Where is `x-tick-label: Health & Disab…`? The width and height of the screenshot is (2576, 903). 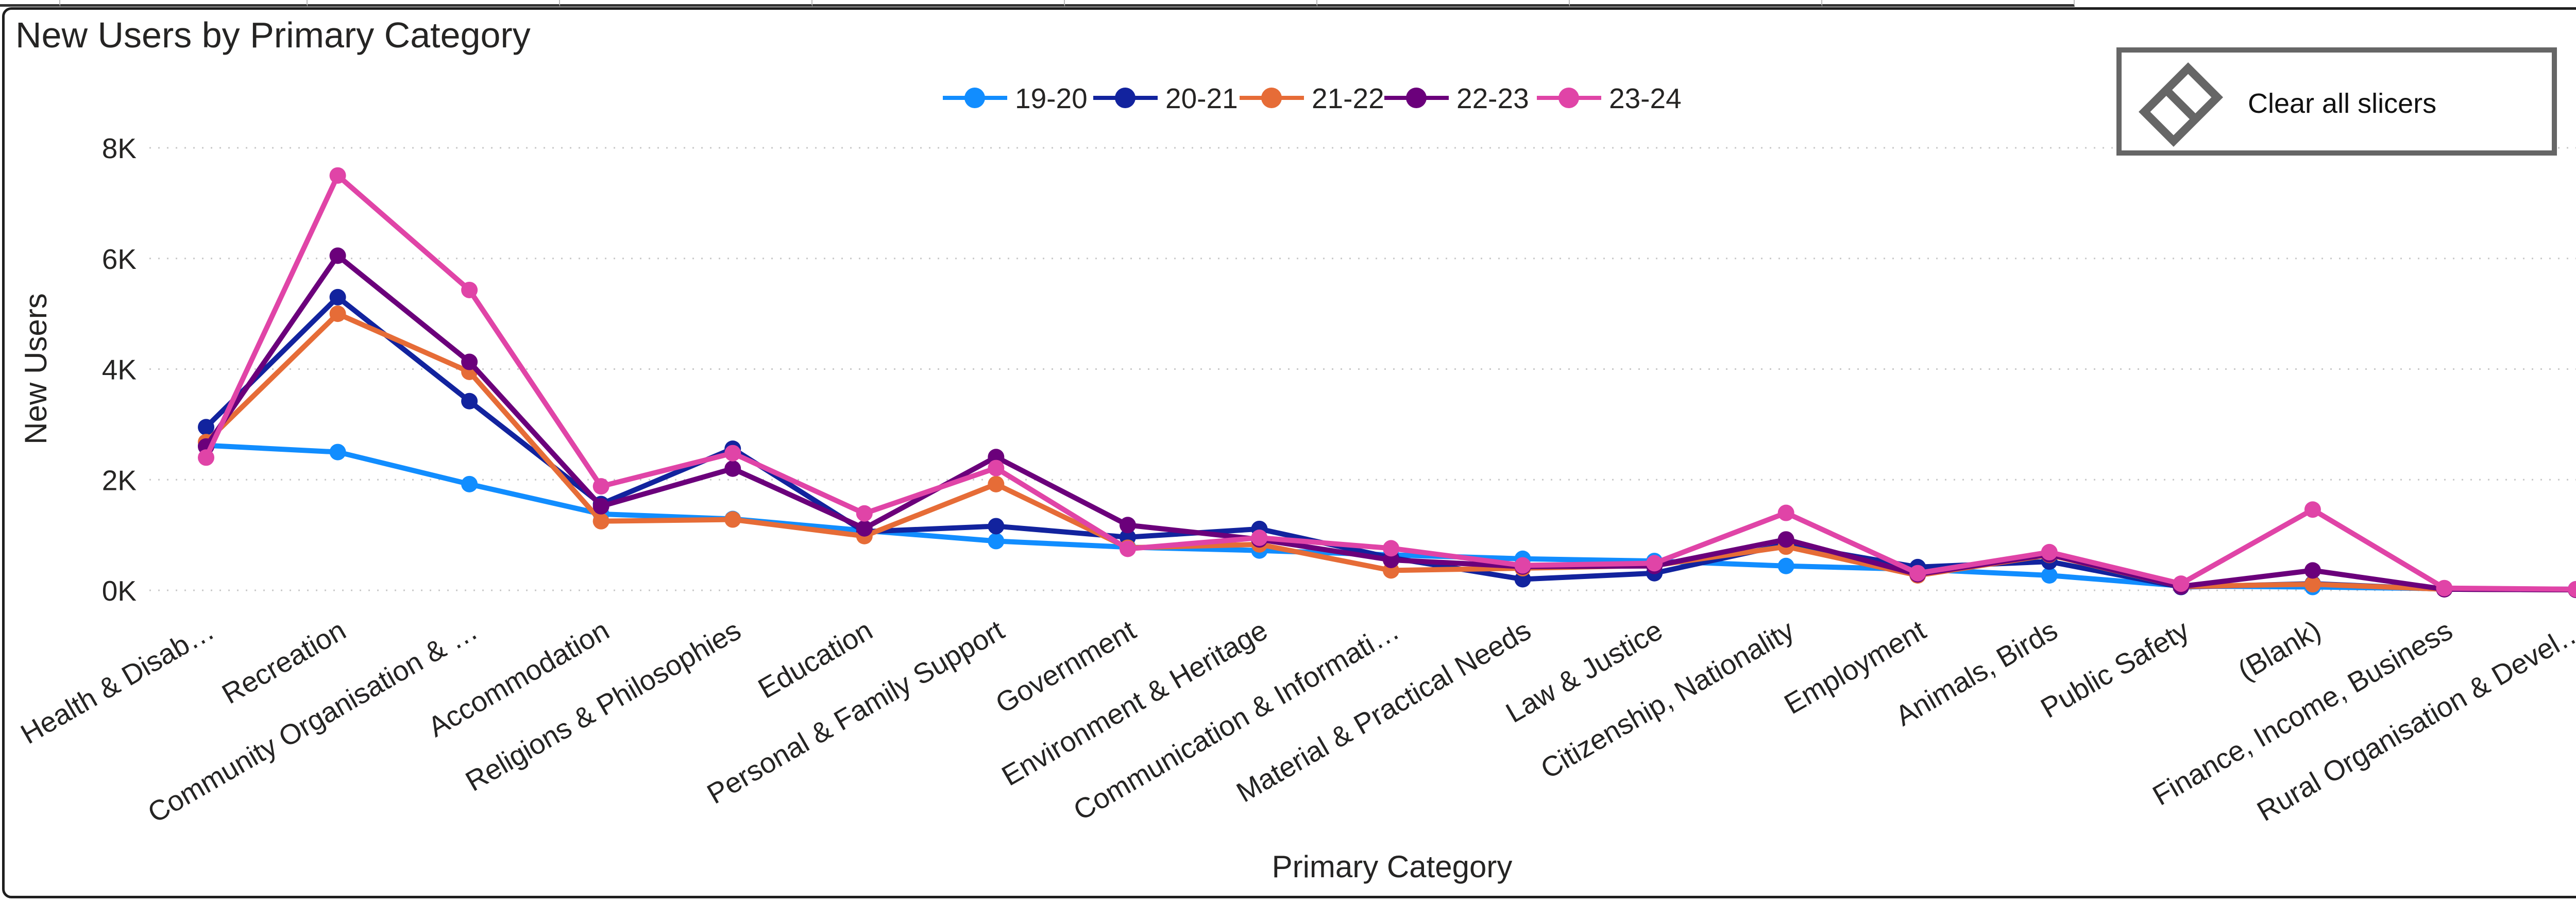 x-tick-label: Health & Disab… is located at coordinates (117, 682).